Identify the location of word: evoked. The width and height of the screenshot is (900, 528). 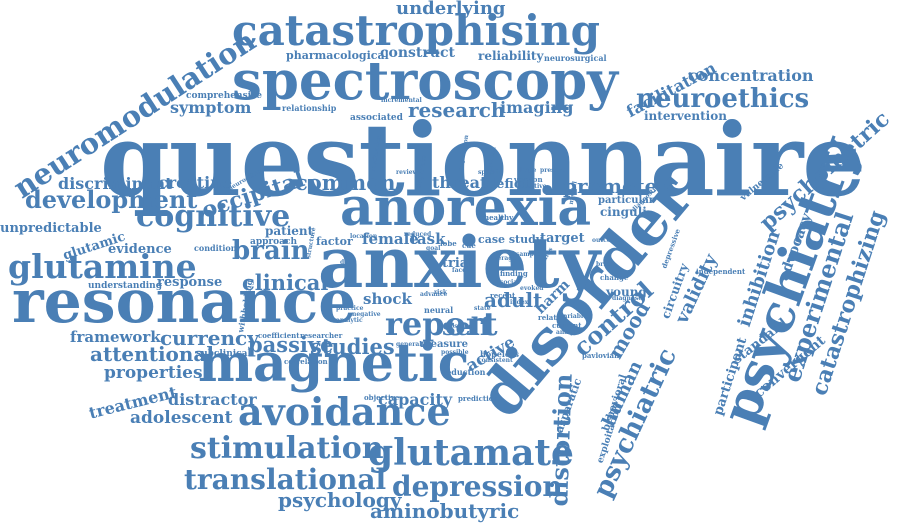
(532, 288).